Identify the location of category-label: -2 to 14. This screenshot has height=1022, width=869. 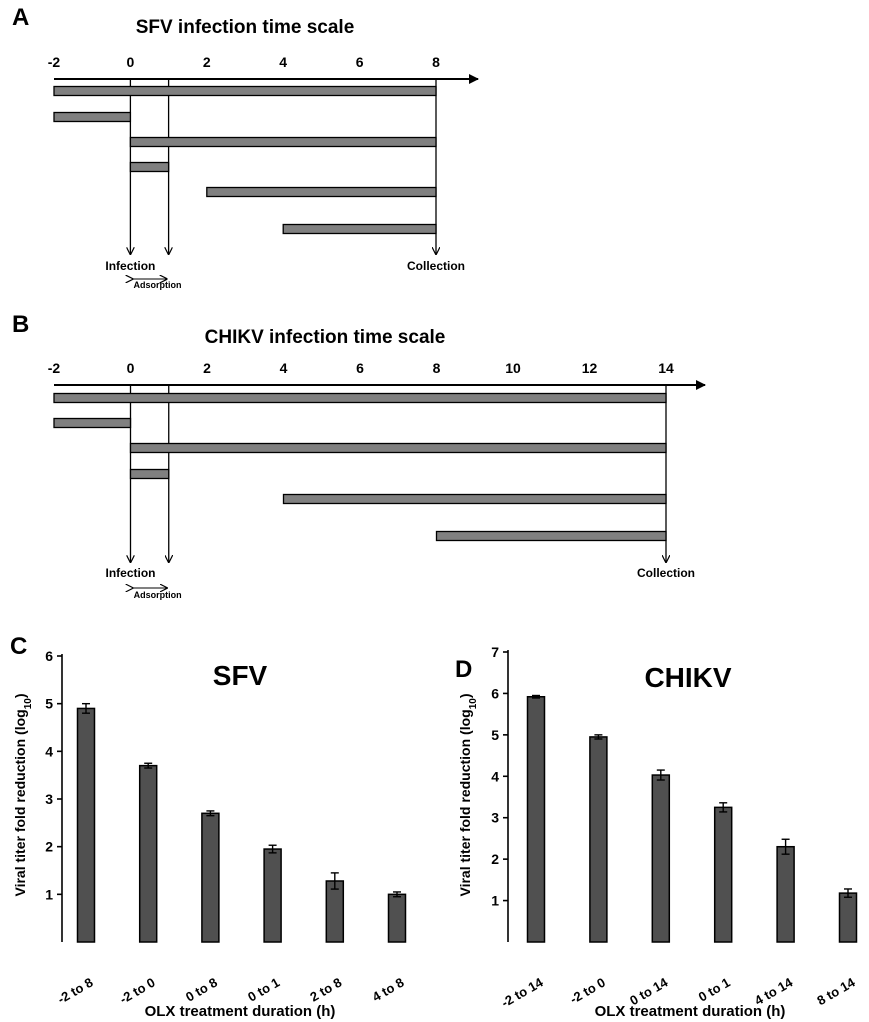
(523, 992).